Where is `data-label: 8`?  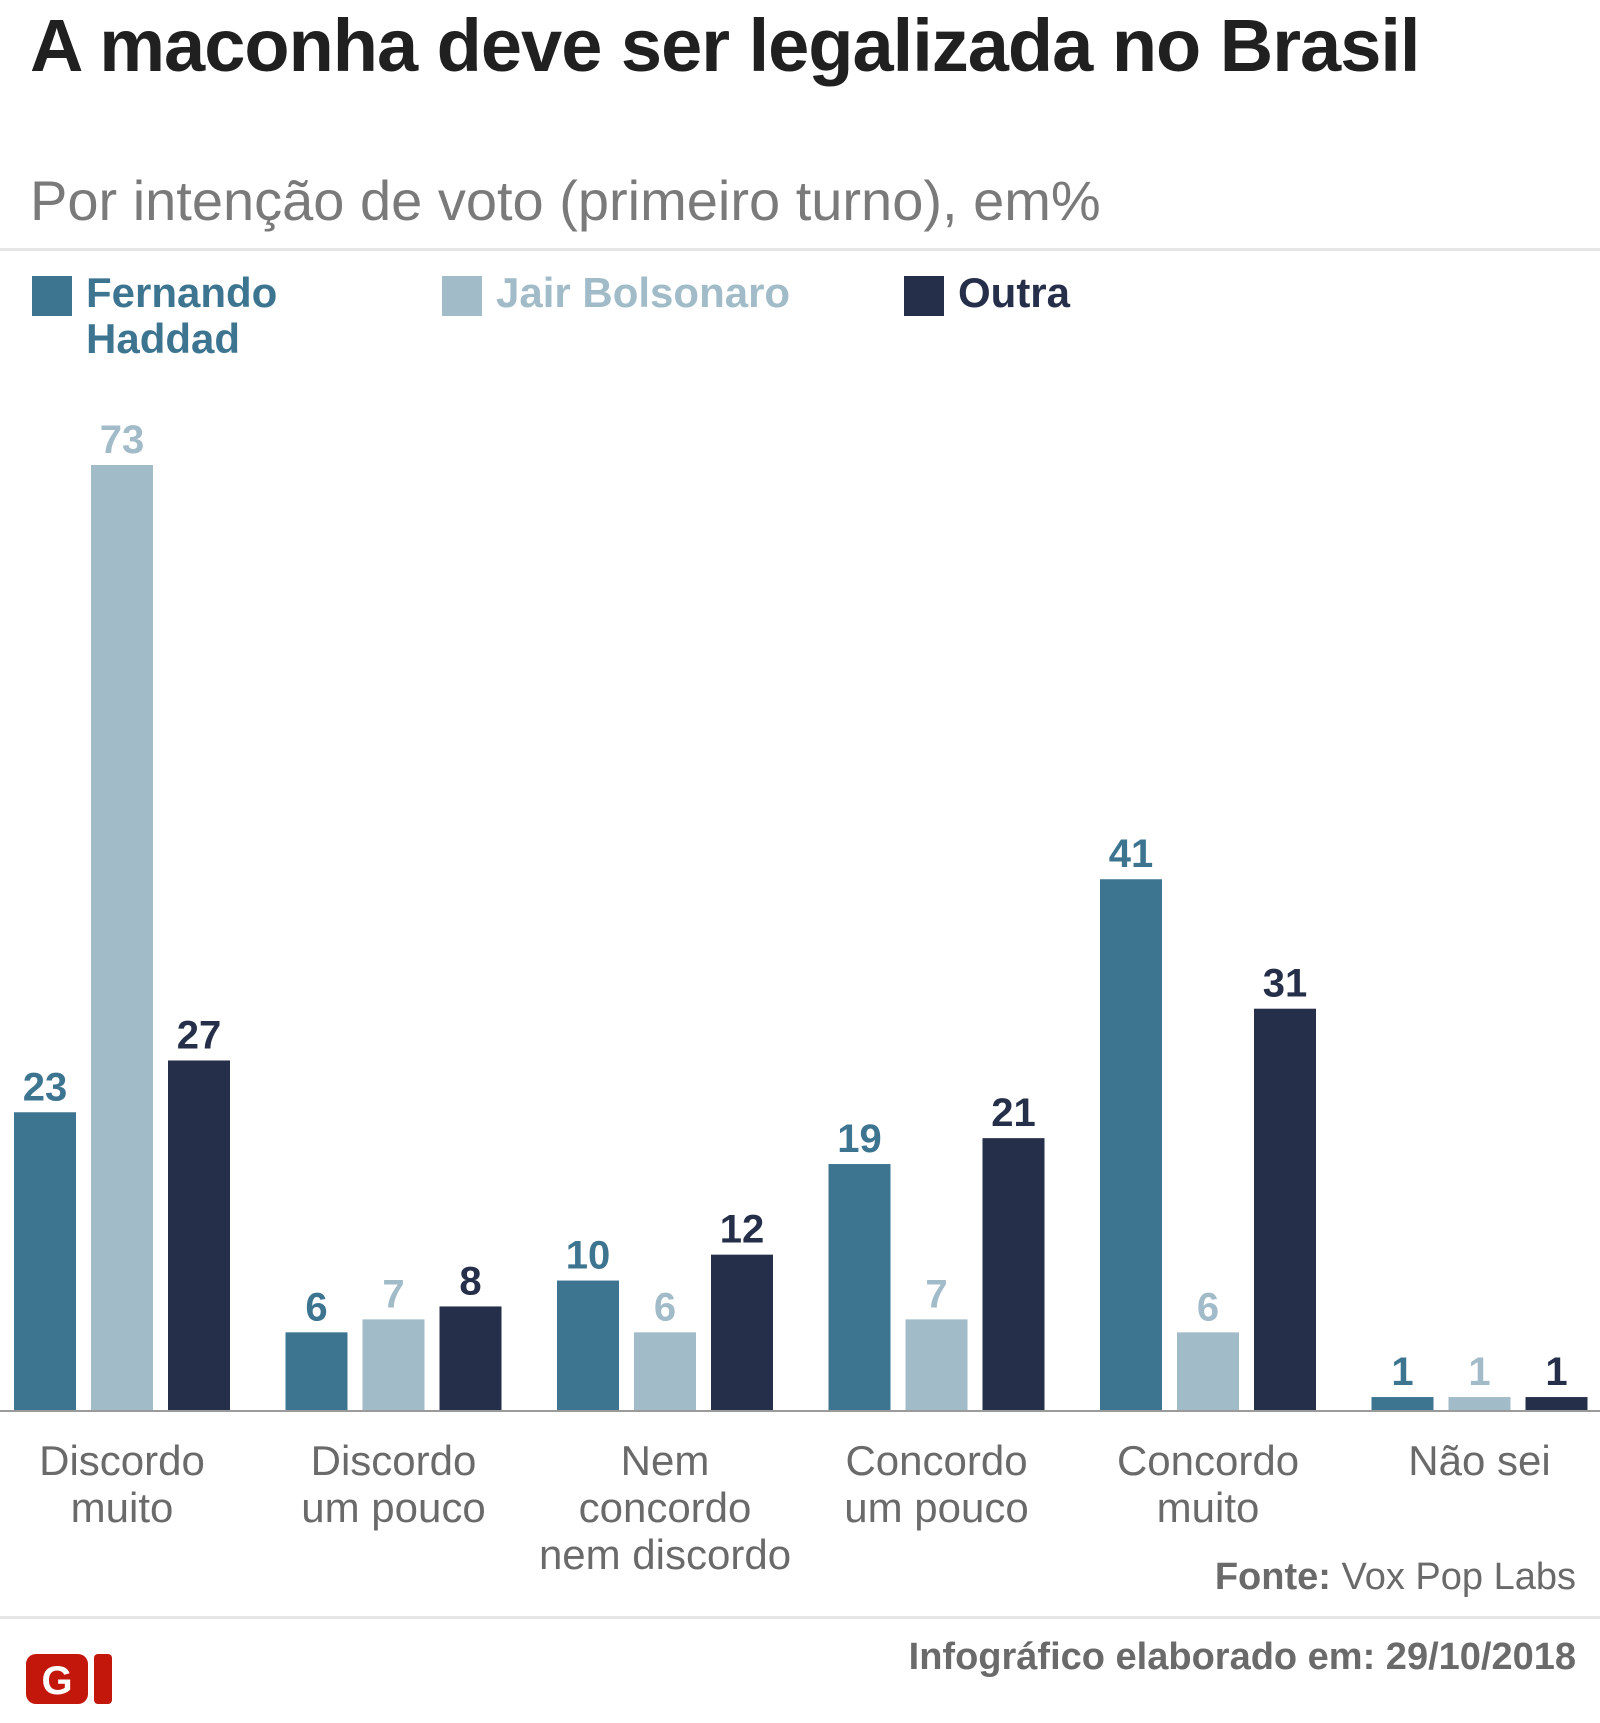
data-label: 8 is located at coordinates (470, 1281).